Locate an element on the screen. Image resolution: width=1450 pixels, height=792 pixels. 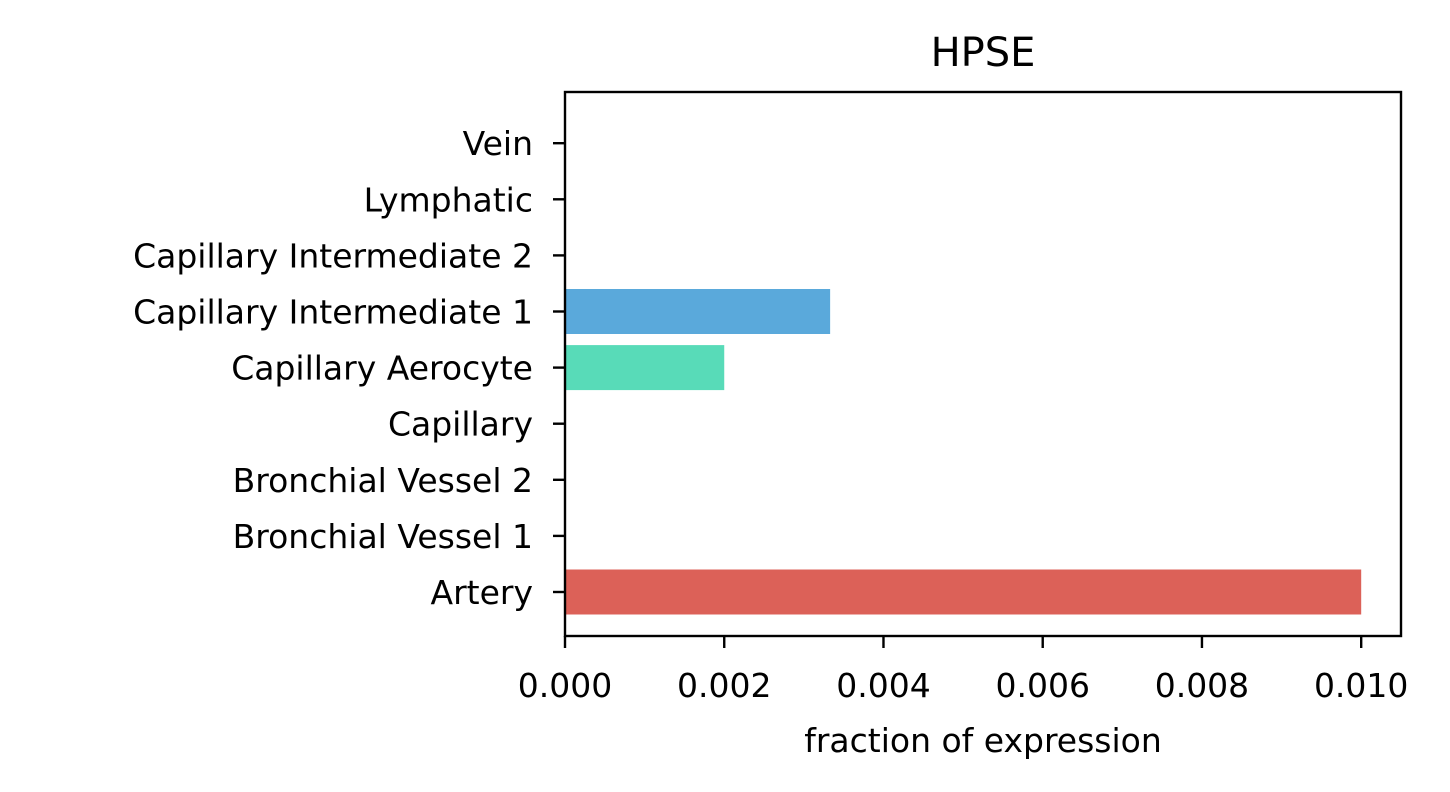
chart-title: HPSE is located at coordinates (983, 53).